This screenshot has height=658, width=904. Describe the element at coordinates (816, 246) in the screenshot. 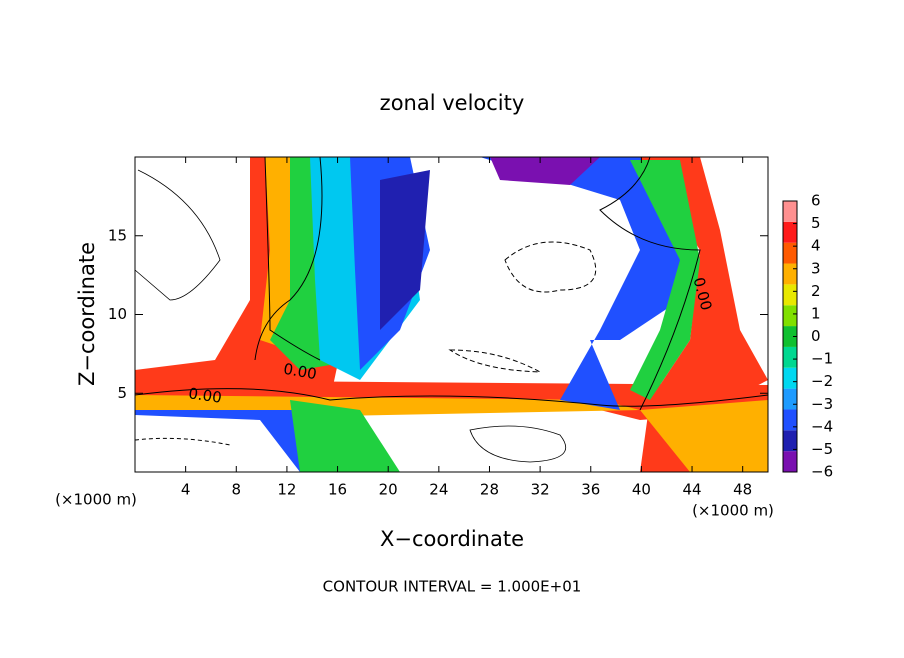

I see `colorbar-tick-label: 4` at that location.